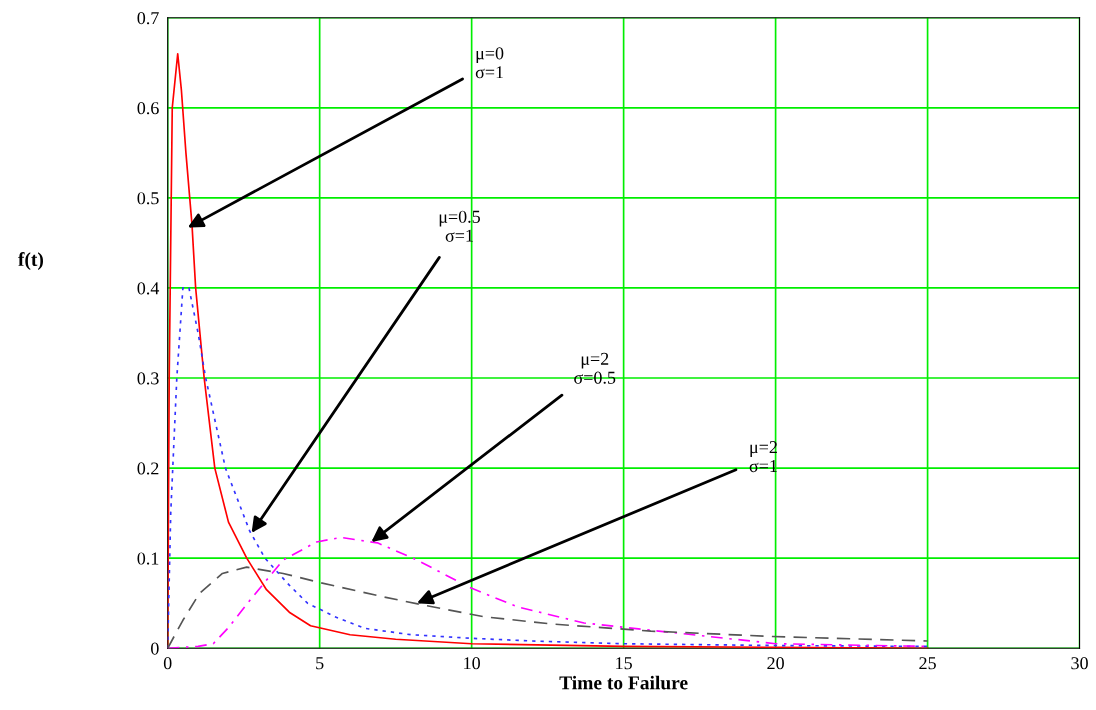 The height and width of the screenshot is (710, 1096). Describe the element at coordinates (775, 663) in the screenshot. I see `x-tick-label: 20` at that location.